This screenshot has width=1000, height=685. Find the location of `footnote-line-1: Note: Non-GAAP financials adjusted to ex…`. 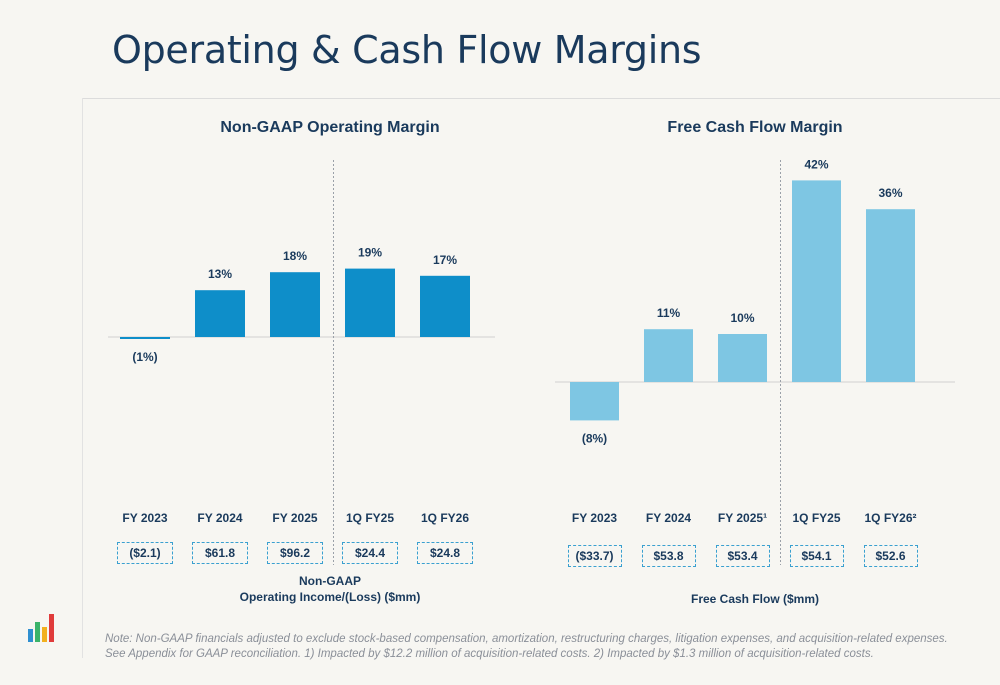

footnote-line-1: Note: Non-GAAP financials adjusted to ex… is located at coordinates (526, 639).